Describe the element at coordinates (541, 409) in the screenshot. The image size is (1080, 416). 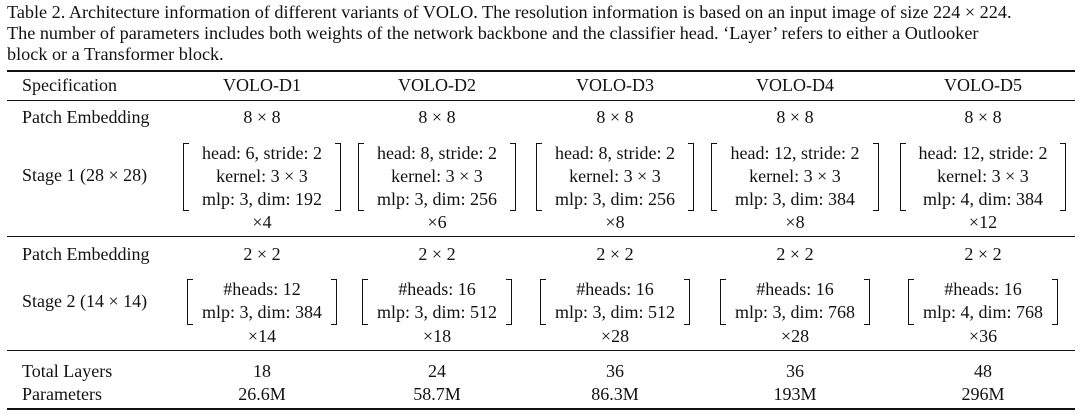
I see `bottom-rule` at that location.